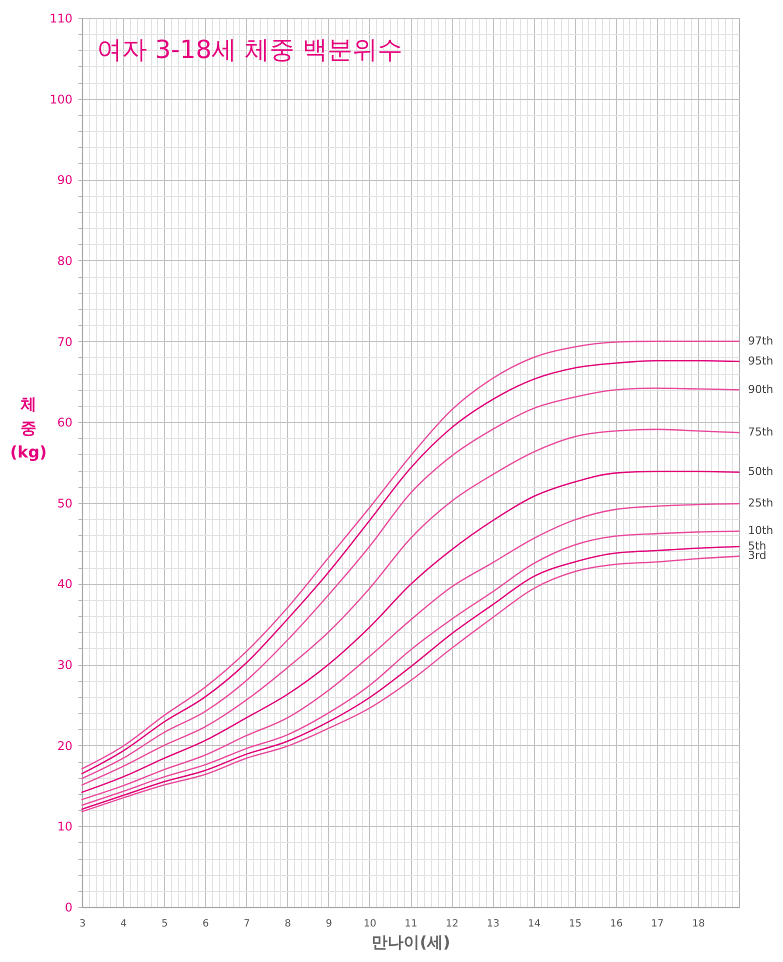  What do you see at coordinates (82, 924) in the screenshot?
I see `x-tick-label: 3` at bounding box center [82, 924].